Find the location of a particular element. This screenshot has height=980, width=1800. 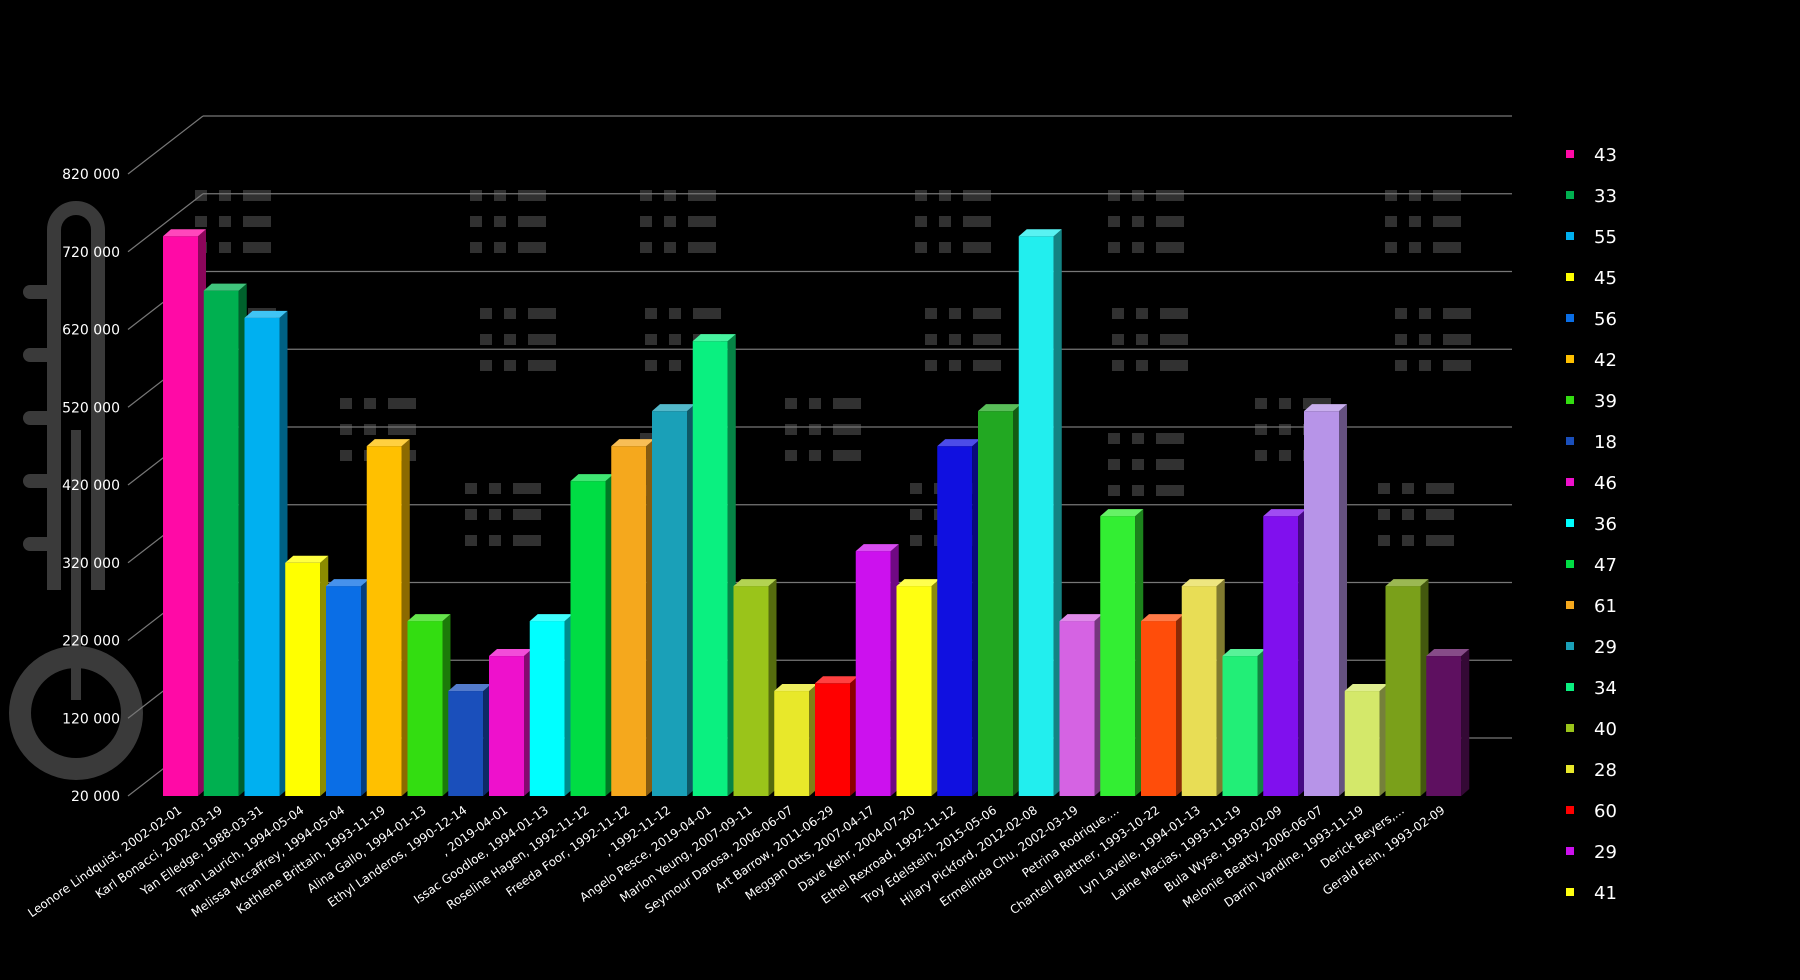

legend-label: 60 is located at coordinates (1605, 811).